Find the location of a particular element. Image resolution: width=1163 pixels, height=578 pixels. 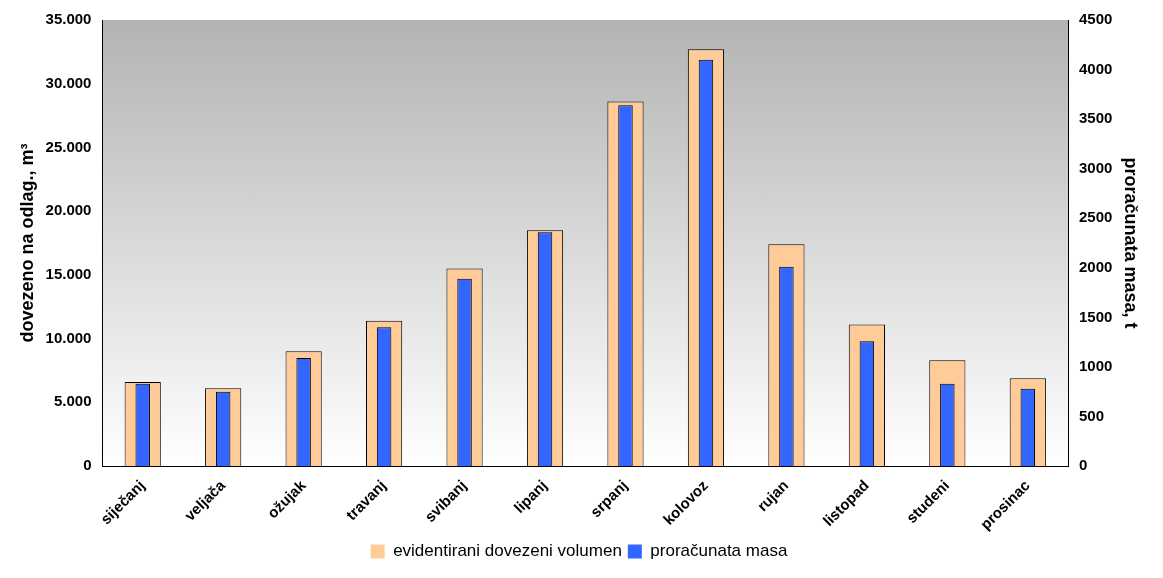

y-tick-label: 35.000 is located at coordinates (68, 19).